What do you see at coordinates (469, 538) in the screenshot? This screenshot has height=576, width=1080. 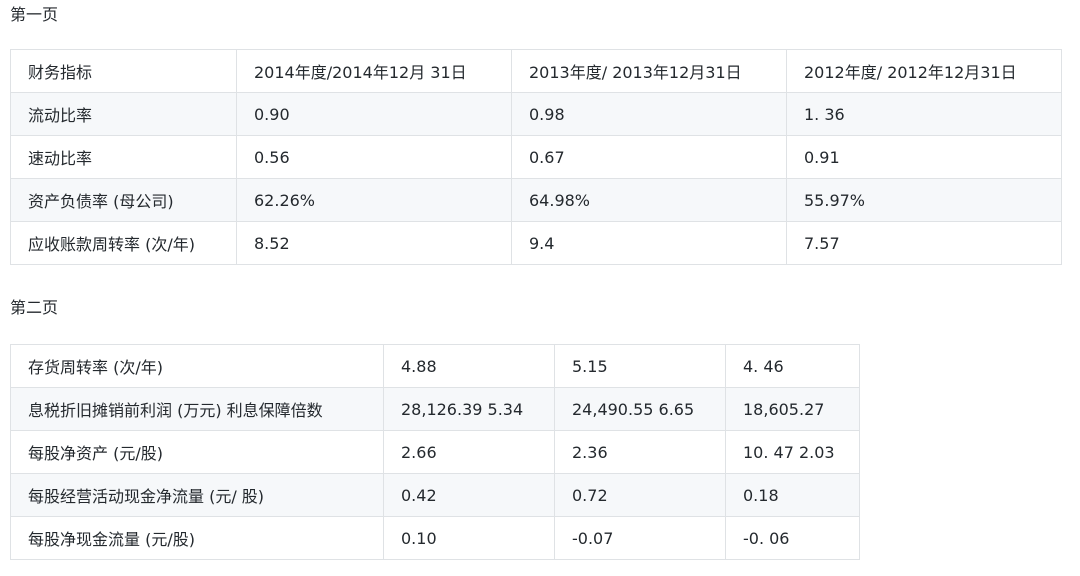 I see `table-cell: 0.10` at bounding box center [469, 538].